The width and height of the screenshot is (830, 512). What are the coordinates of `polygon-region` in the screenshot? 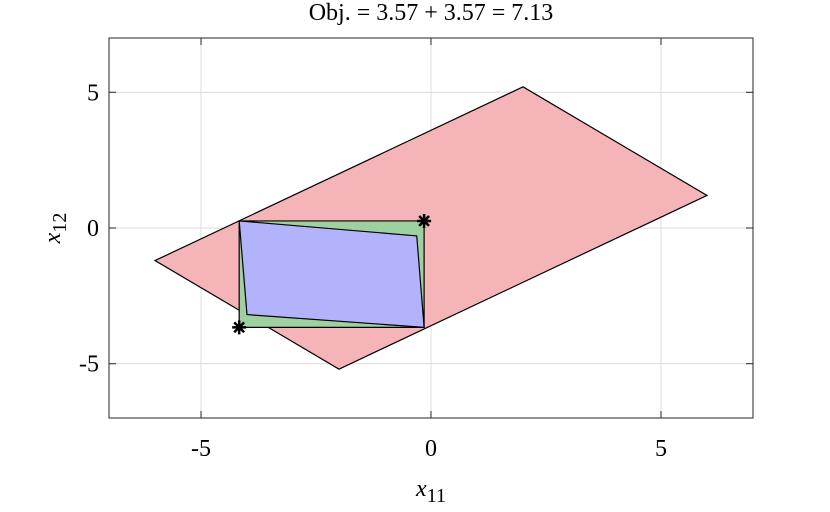 It's located at (331, 274).